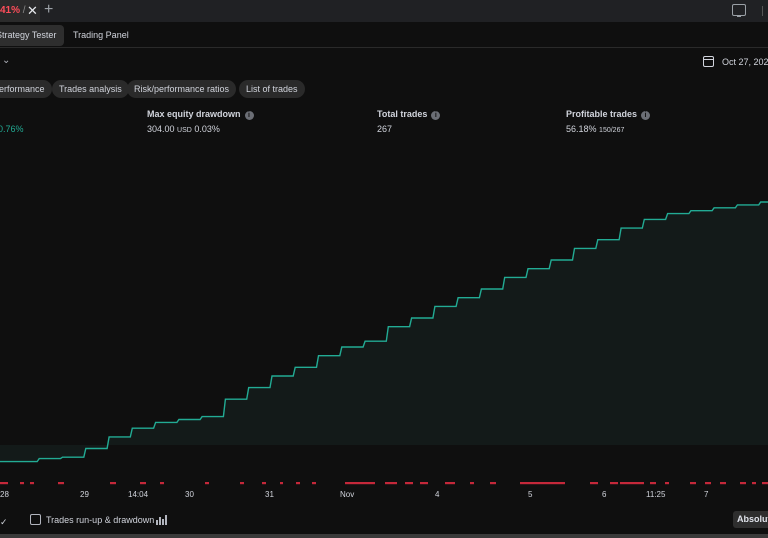 The image size is (768, 538). Describe the element at coordinates (608, 114) in the screenshot. I see `profitable-trades-label: Profitable trades i` at that location.